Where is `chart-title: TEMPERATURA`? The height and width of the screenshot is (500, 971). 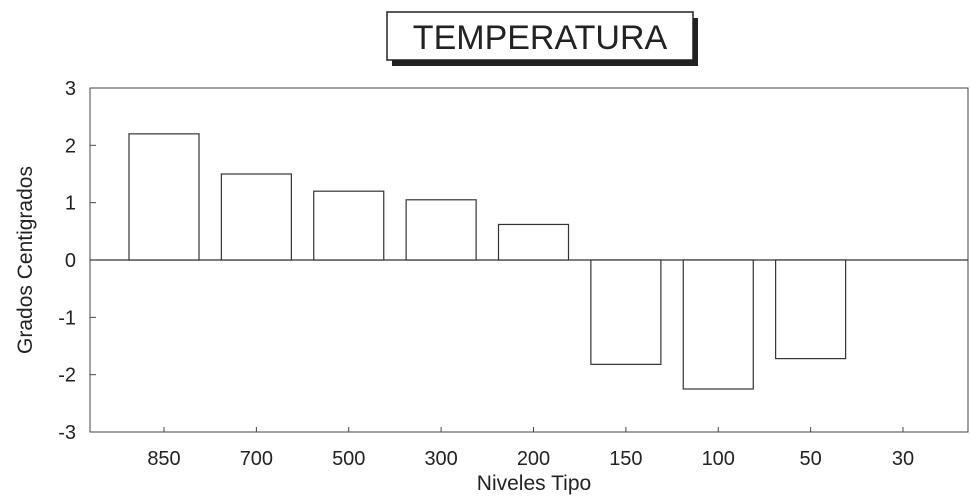
chart-title: TEMPERATURA is located at coordinates (540, 38).